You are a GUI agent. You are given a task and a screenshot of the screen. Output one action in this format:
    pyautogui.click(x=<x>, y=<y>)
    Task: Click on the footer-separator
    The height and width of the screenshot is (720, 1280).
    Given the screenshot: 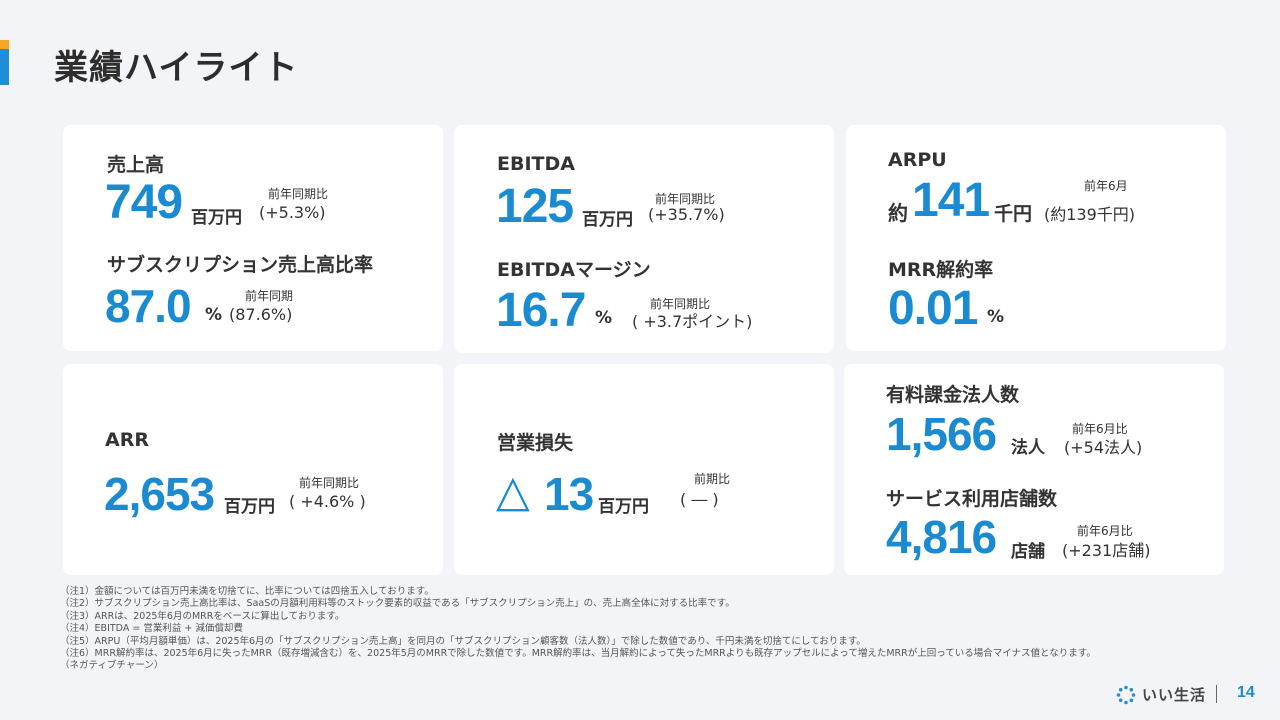 What is the action you would take?
    pyautogui.click(x=1216, y=694)
    